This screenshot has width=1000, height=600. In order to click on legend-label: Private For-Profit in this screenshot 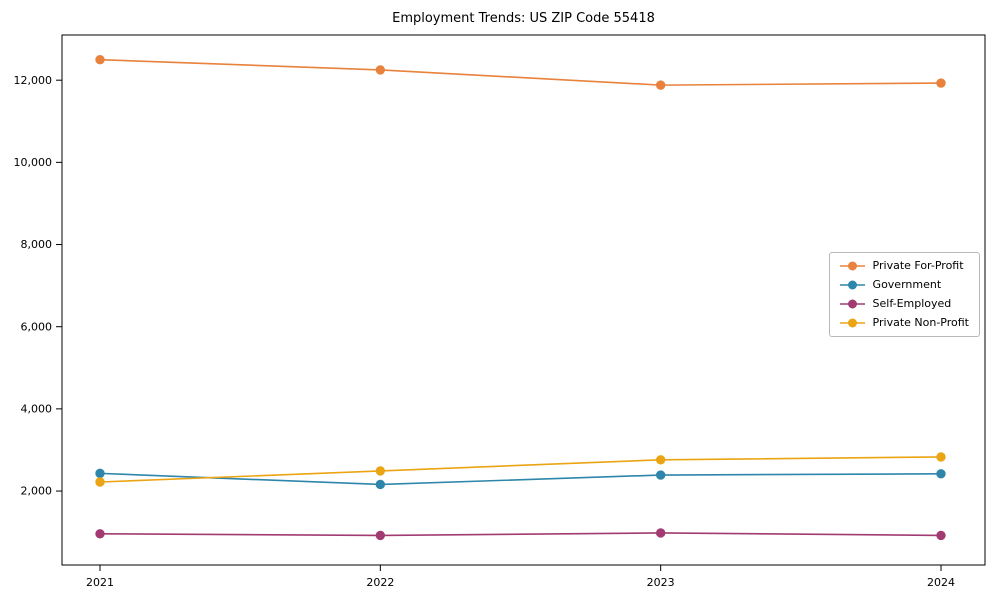, I will do `click(918, 265)`.